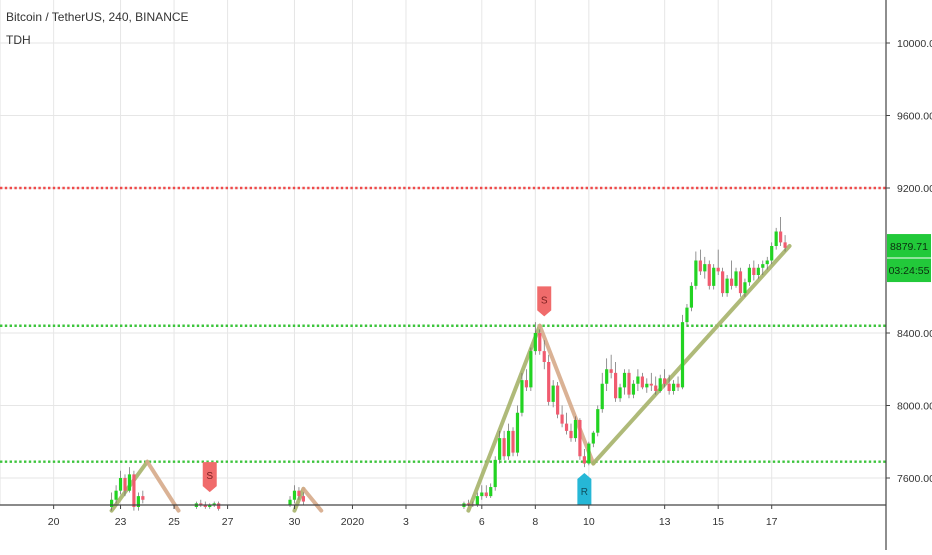 Image resolution: width=932 pixels, height=555 pixels. What do you see at coordinates (914, 479) in the screenshot?
I see `y-tick-label: 7600.00` at bounding box center [914, 479].